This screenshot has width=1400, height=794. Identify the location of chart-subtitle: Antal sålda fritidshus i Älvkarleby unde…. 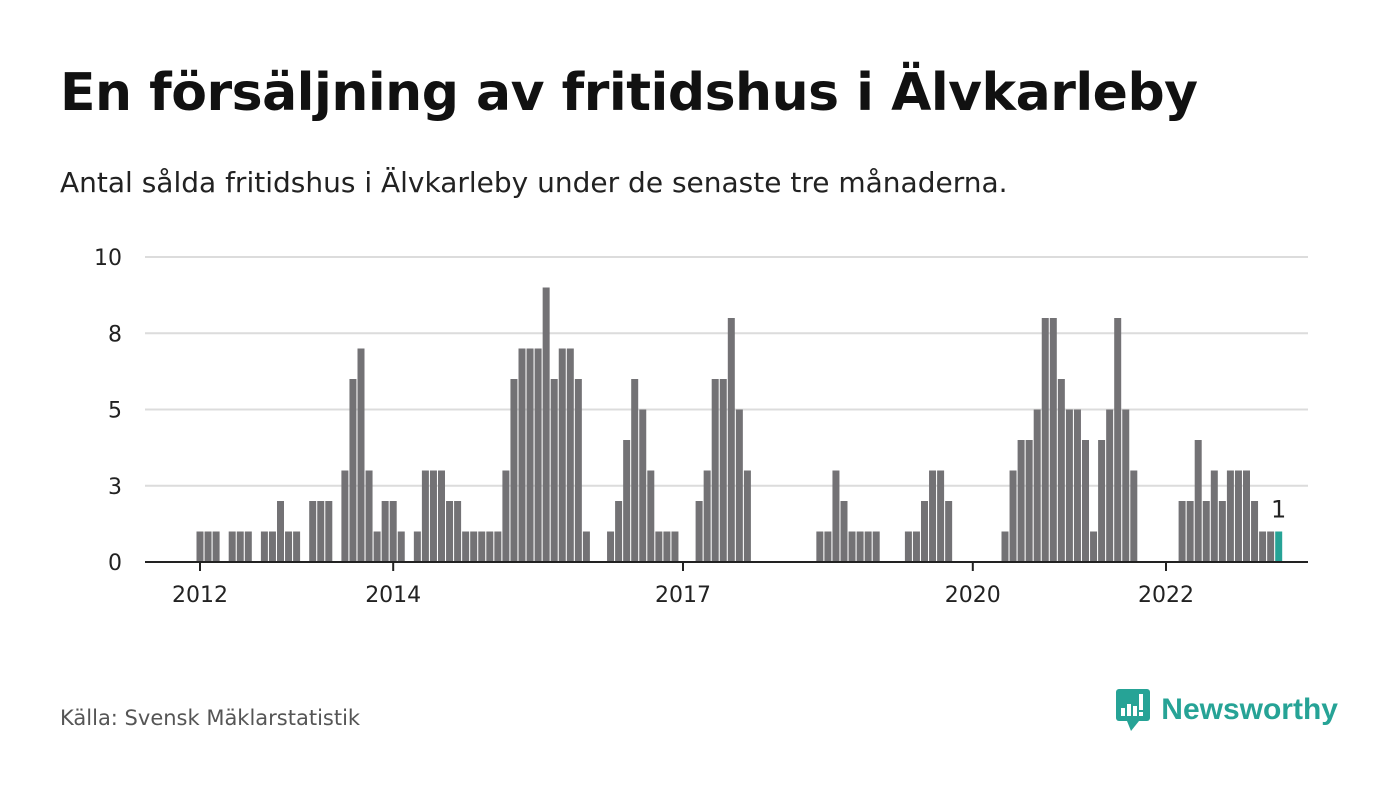
(534, 182).